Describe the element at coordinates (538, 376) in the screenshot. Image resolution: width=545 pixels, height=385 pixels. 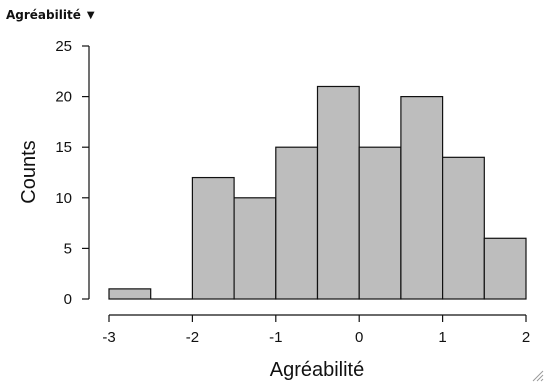
I see `resize-grip-icon` at that location.